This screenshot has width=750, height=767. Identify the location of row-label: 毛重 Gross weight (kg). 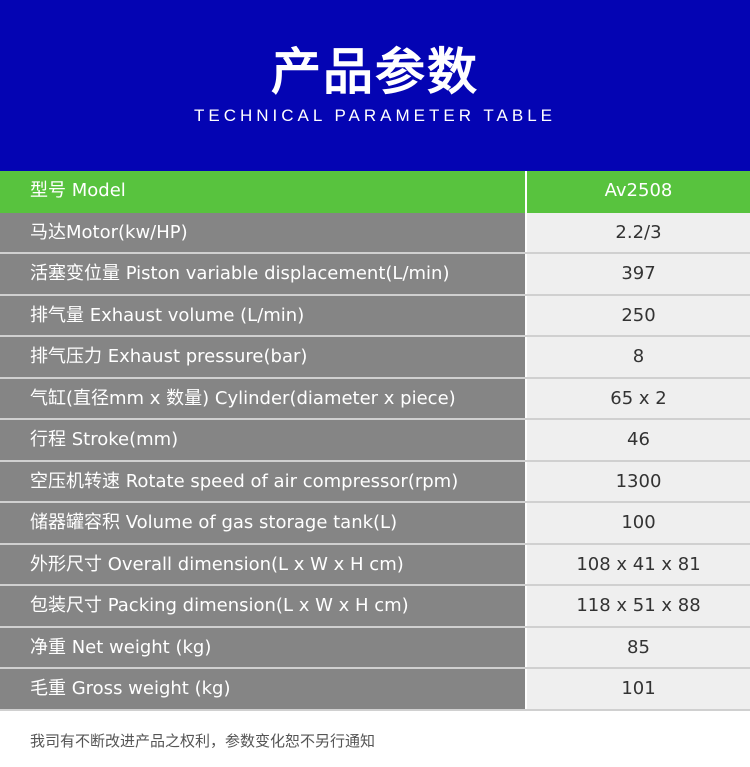
(263, 689).